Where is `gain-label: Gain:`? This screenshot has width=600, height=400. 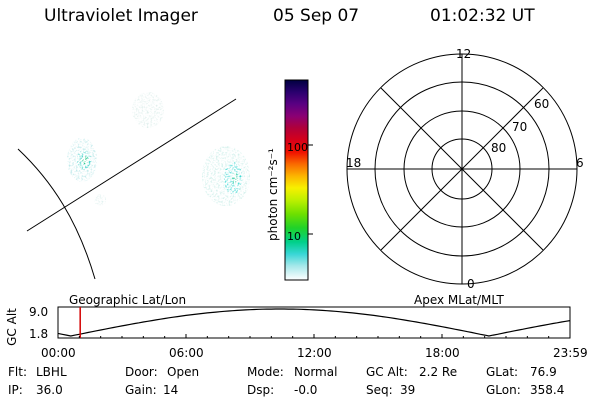
gain-label: Gain: is located at coordinates (141, 390).